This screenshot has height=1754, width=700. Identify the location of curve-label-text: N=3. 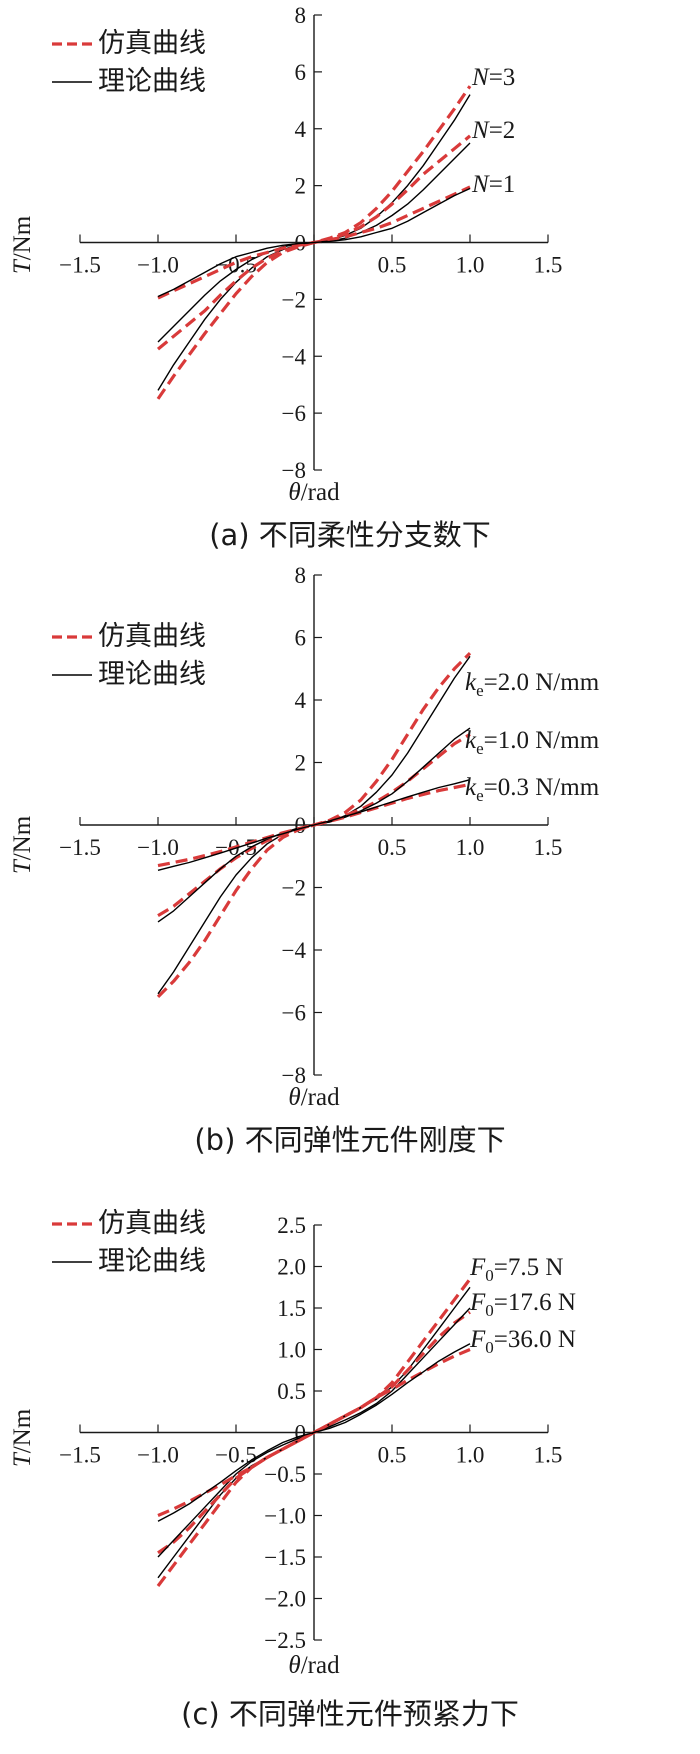
(493, 77).